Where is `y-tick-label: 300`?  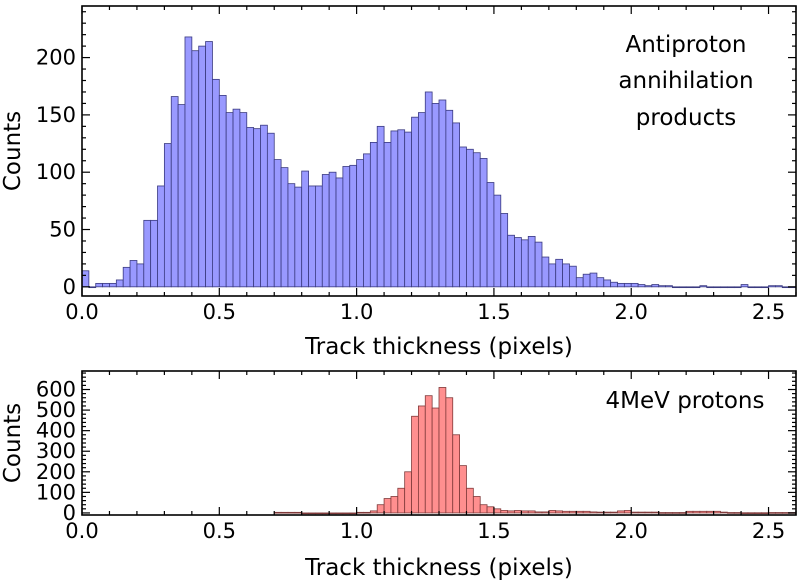
y-tick-label: 300 is located at coordinates (56, 451).